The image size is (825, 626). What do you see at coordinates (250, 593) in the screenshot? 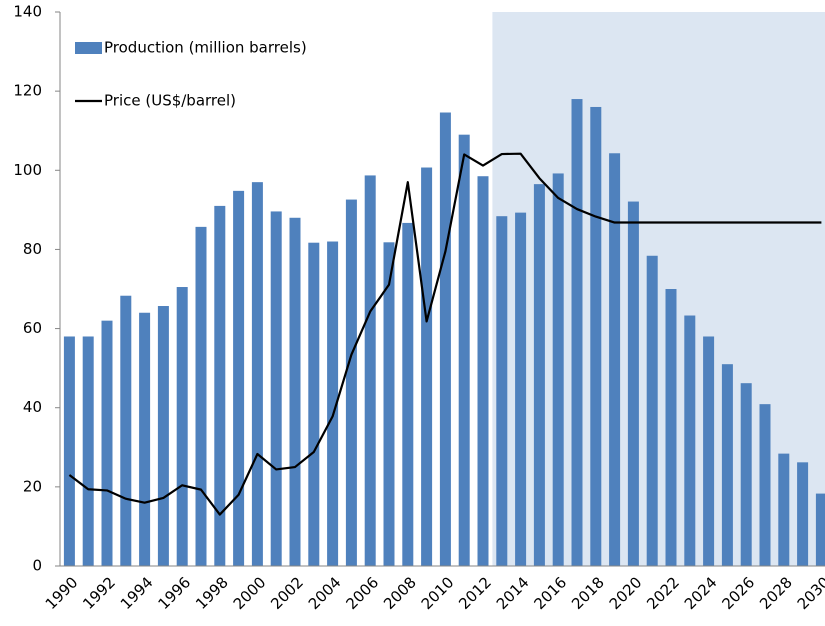
I see `x-tick-label: 2000` at bounding box center [250, 593].